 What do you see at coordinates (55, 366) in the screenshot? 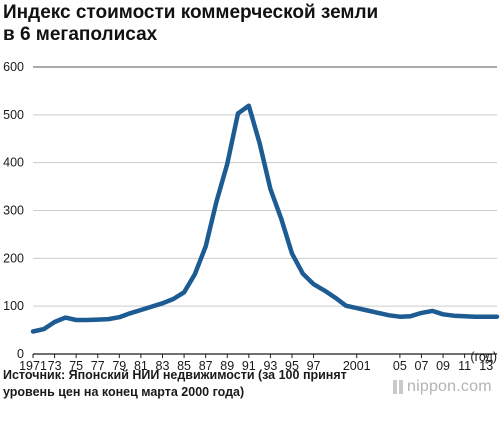
I see `x-tick-label-73: 73` at bounding box center [55, 366].